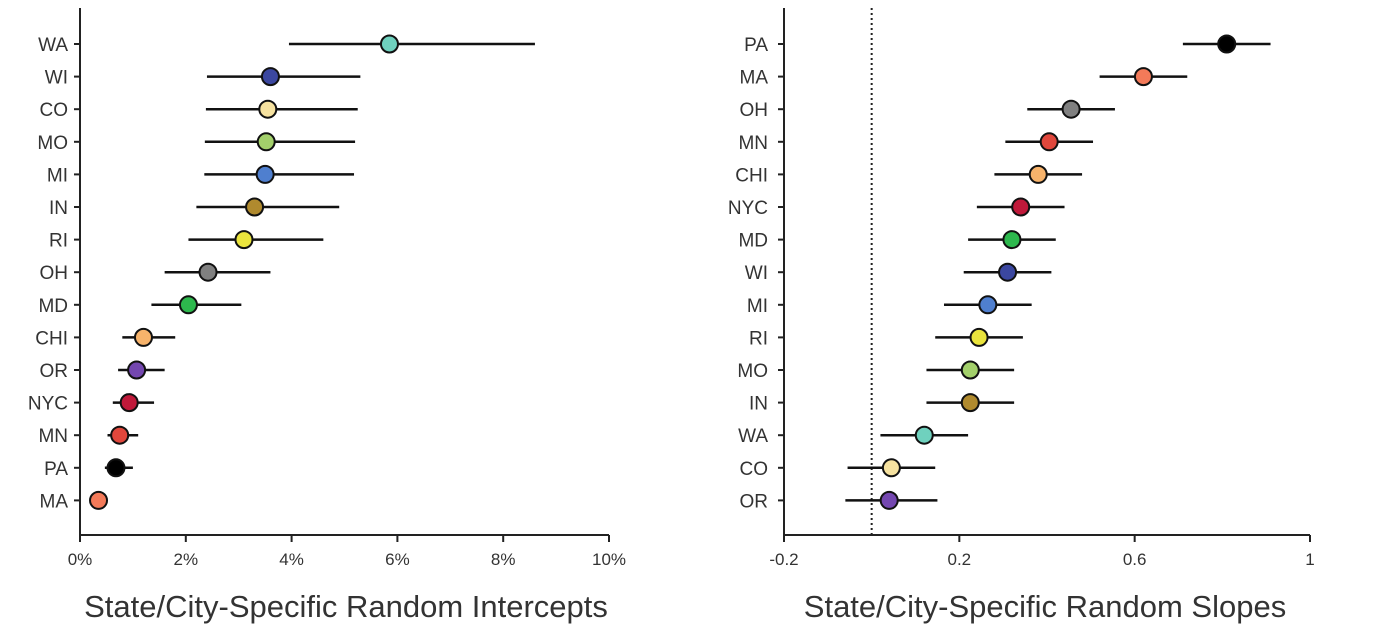 The image size is (1373, 629). I want to click on x-tick-label: 2%, so click(186, 559).